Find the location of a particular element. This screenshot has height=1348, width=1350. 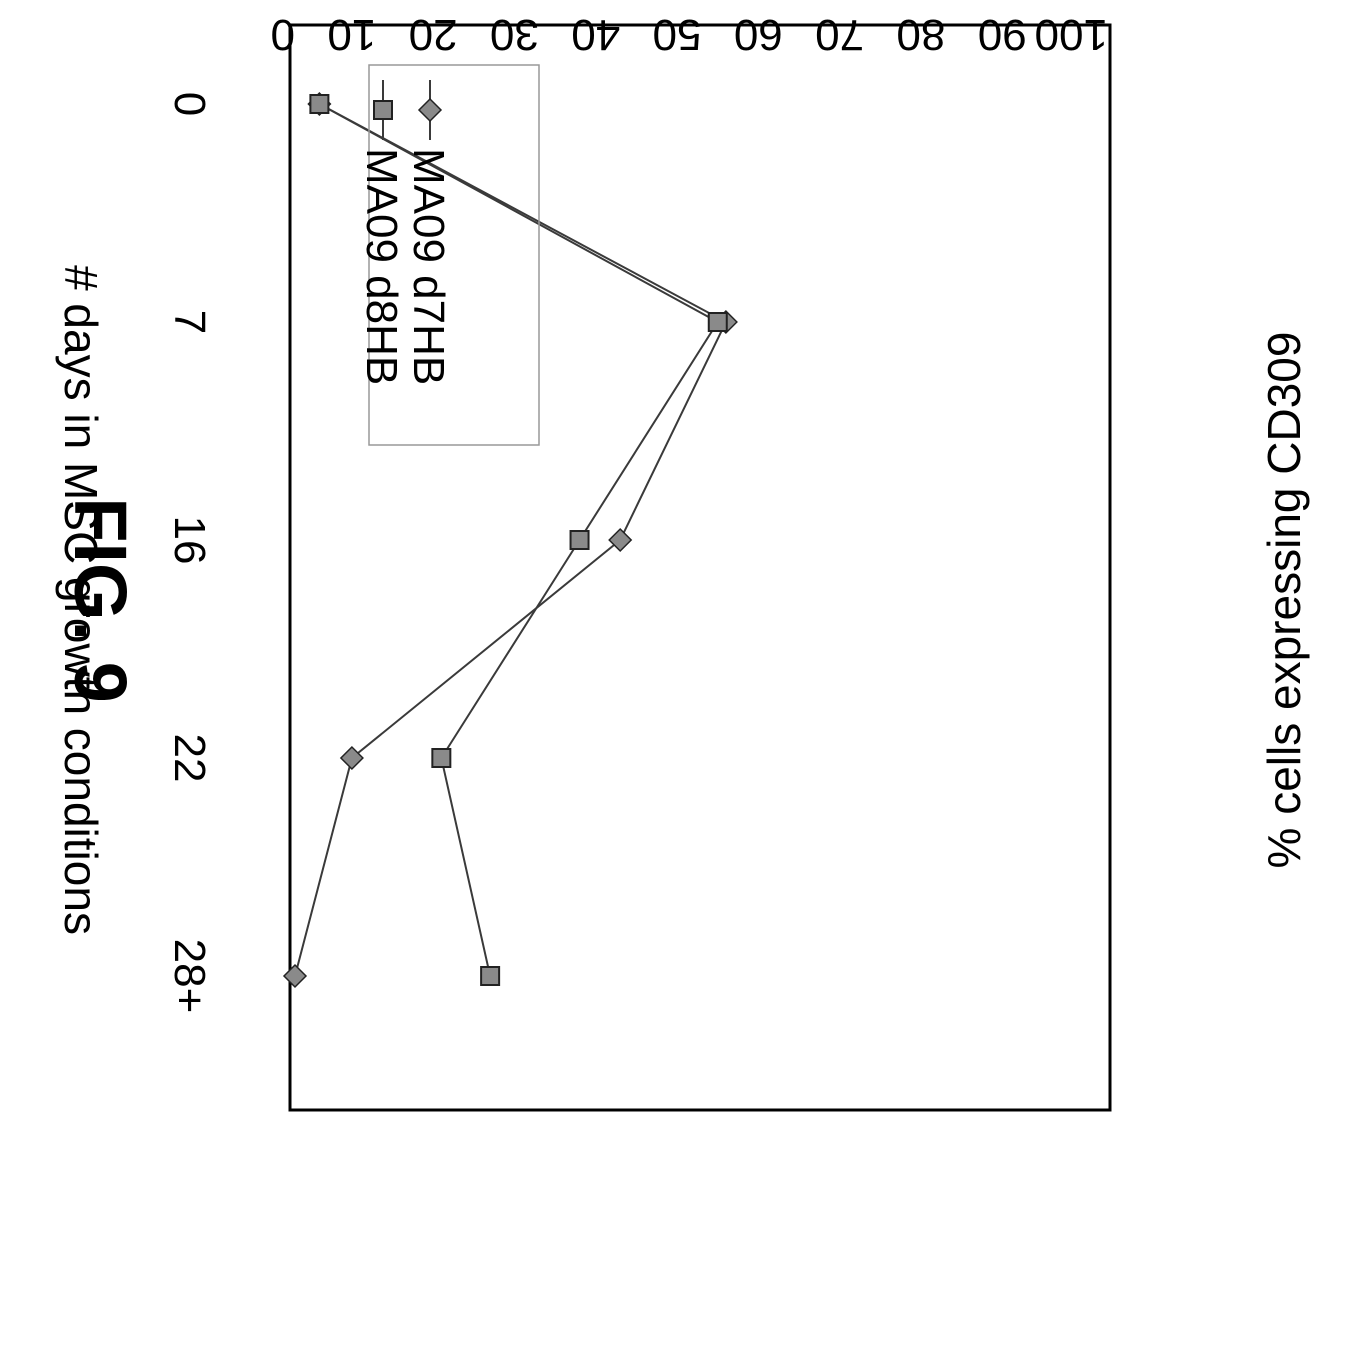

x-axis-label: # days in MSC growth conditions is located at coordinates (81, 600).